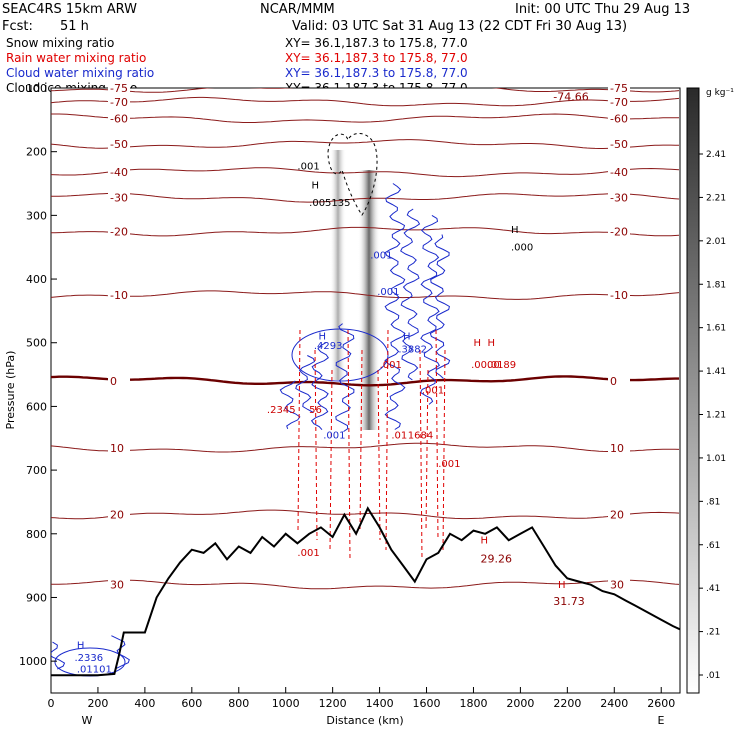 This screenshot has width=740, height=740. I want to click on colorbar-tick-label: .21, so click(713, 633).